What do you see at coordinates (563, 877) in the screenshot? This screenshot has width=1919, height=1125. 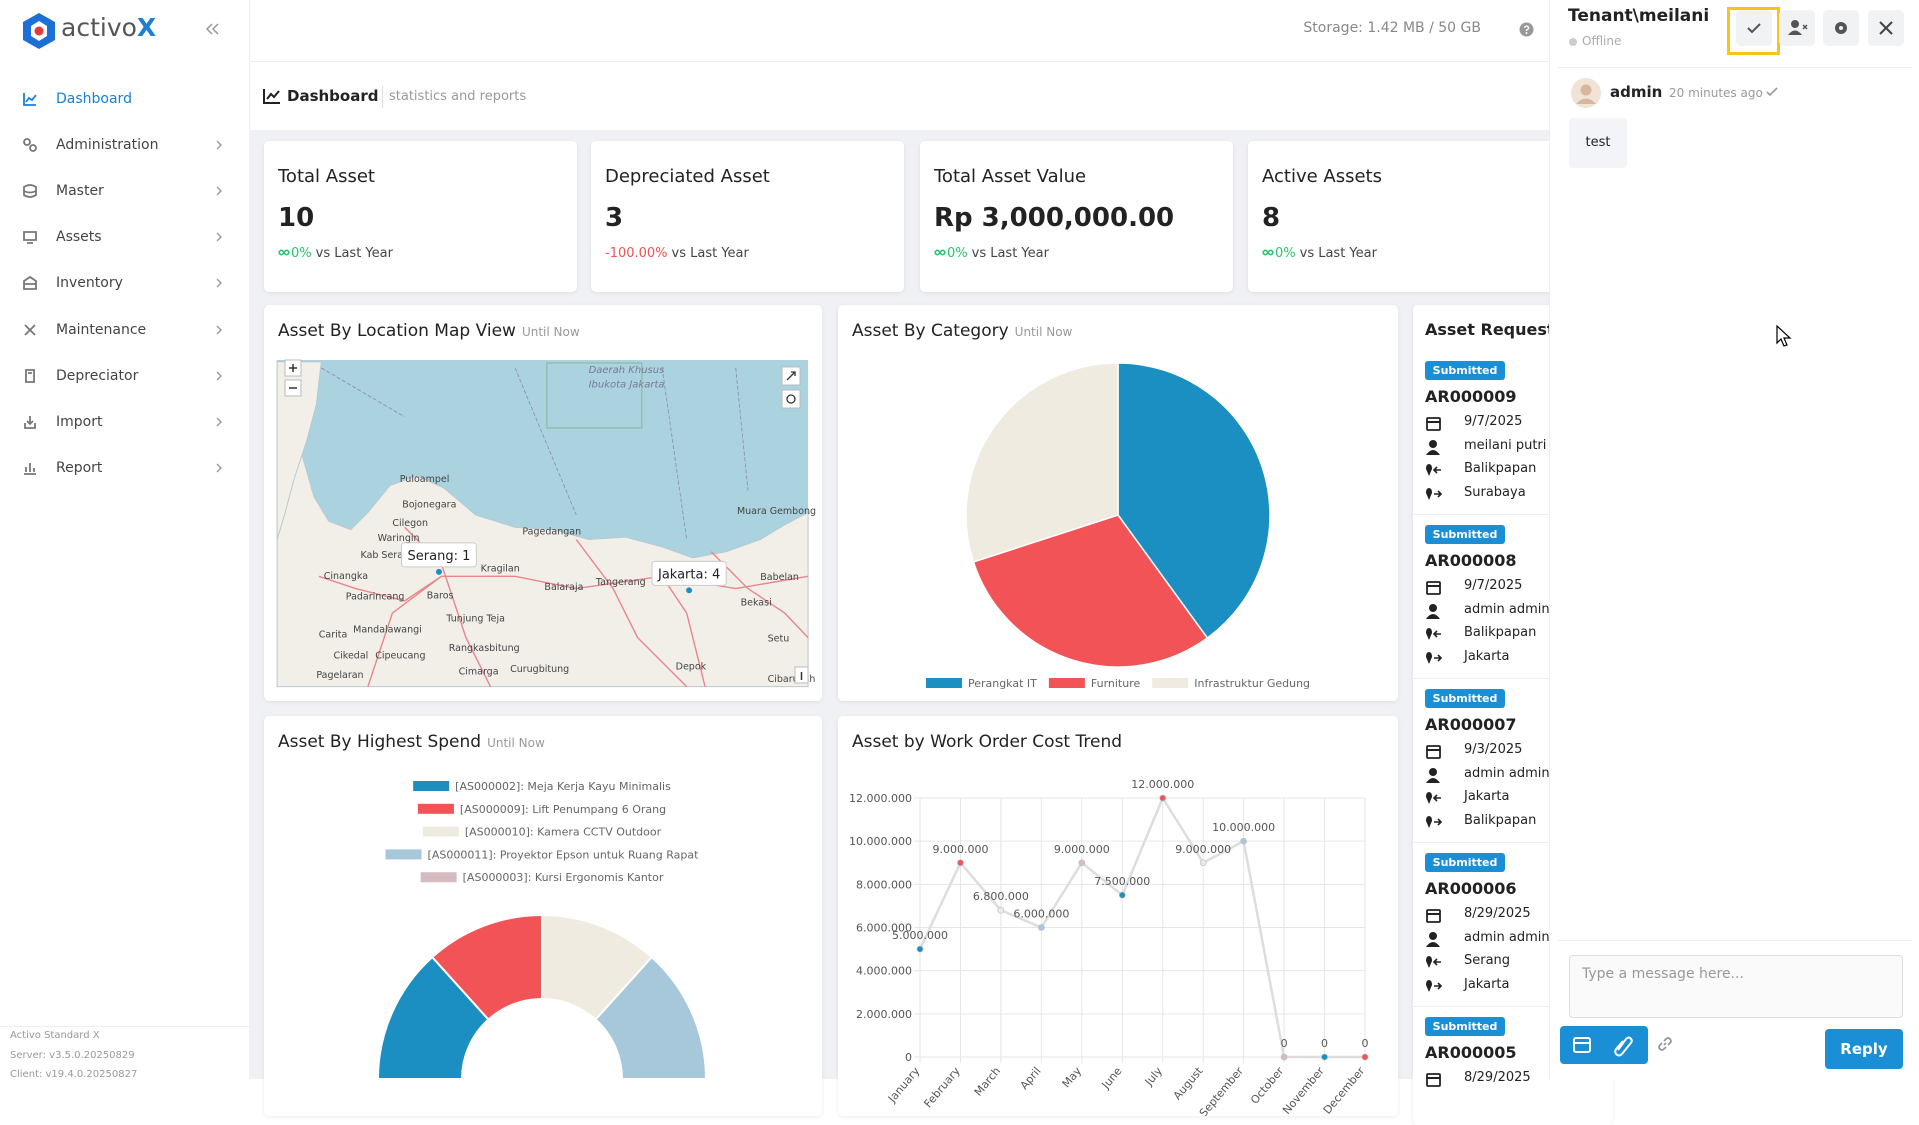 I see `legend-label: [AS000003]: Kursi Ergonomis Kantor` at bounding box center [563, 877].